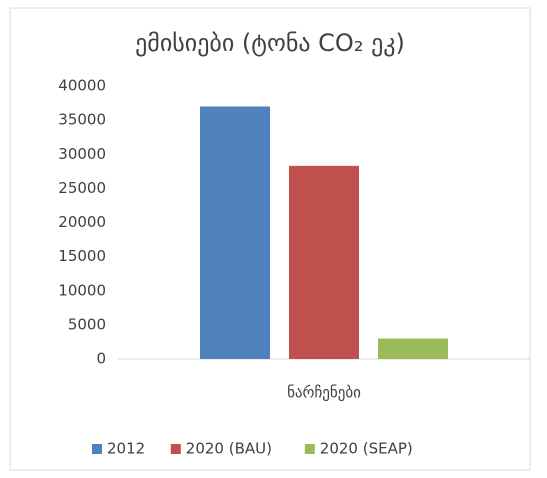 This screenshot has height=478, width=547. What do you see at coordinates (270, 43) in the screenshot?
I see `chart-title: ემისიები (ტონა CO₂ ეკ)` at bounding box center [270, 43].